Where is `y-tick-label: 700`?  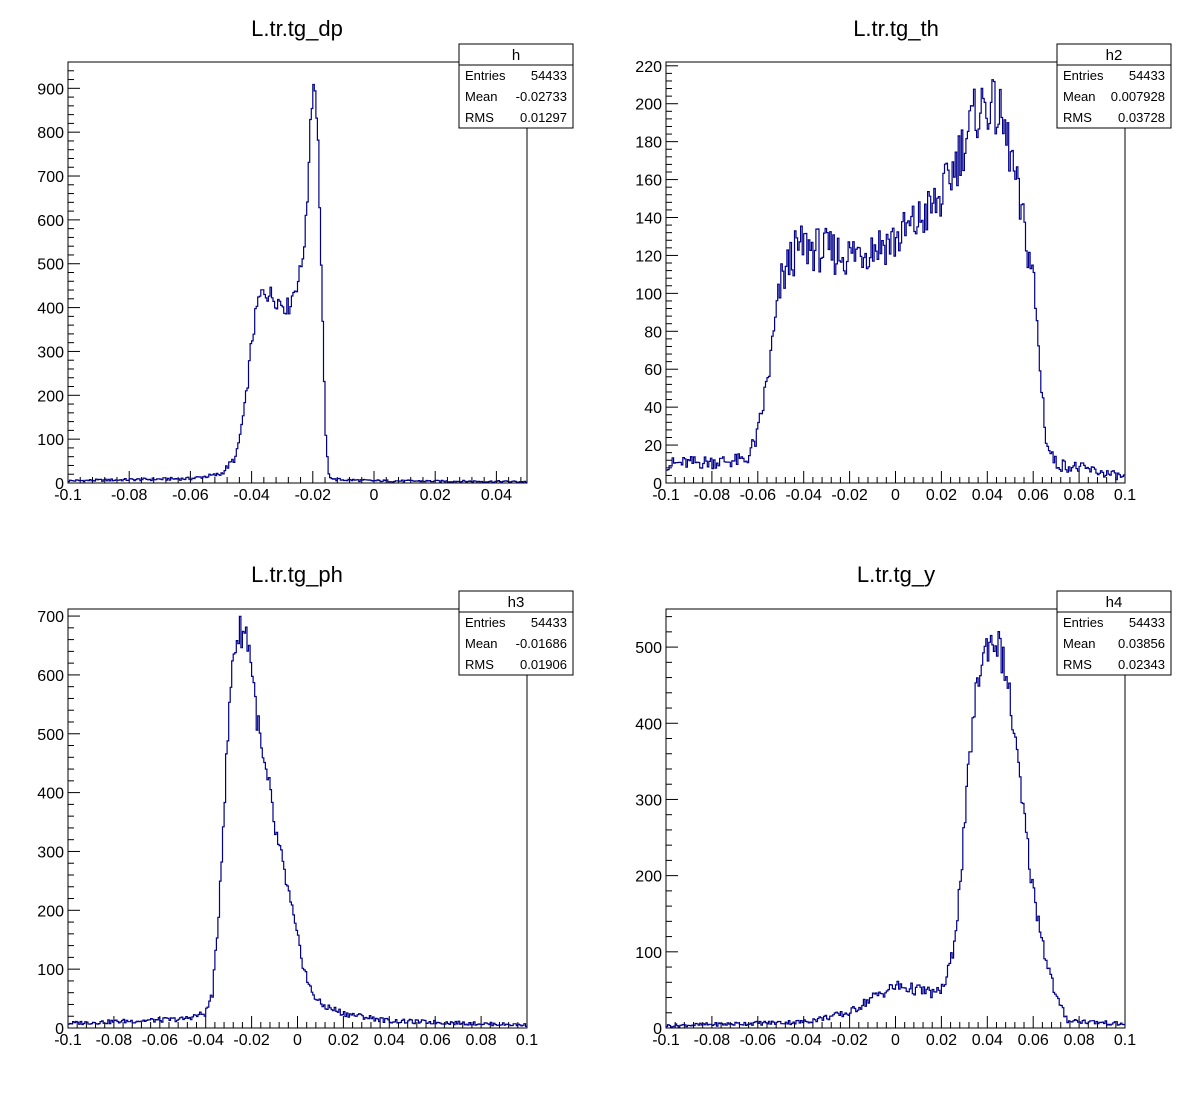 y-tick-label: 700 is located at coordinates (50, 617).